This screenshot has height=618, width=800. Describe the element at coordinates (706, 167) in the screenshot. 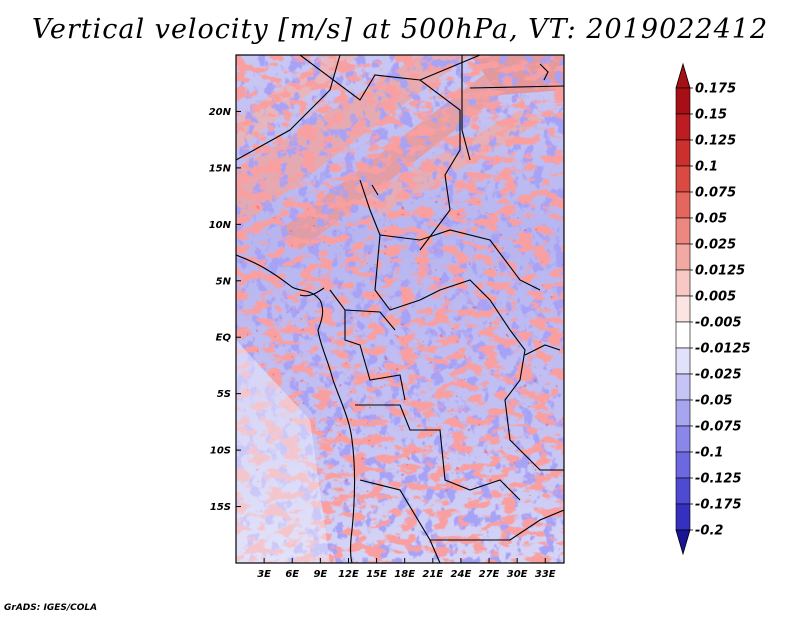

I see `colorbar-label: 0.1` at that location.